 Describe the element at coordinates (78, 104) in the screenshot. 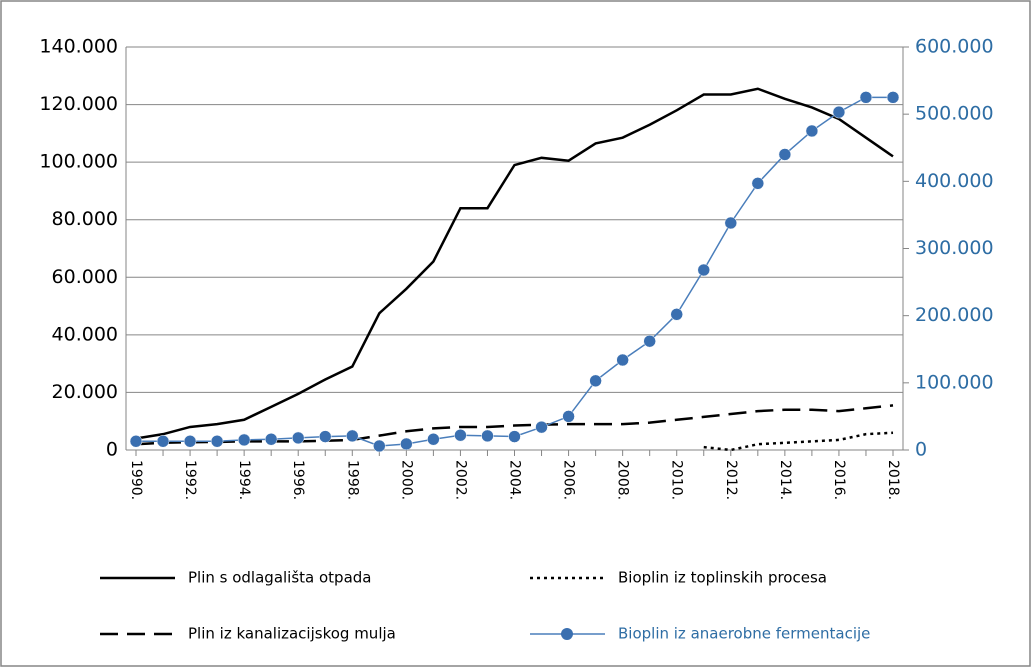

I see `y-tick-label: 120.000` at that location.